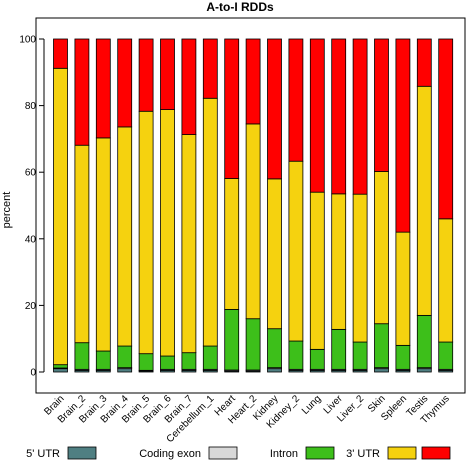 Image resolution: width=471 pixels, height=466 pixels. I want to click on legend: 5' UTR Coding exon Intron 3' UTR, so click(238, 453).